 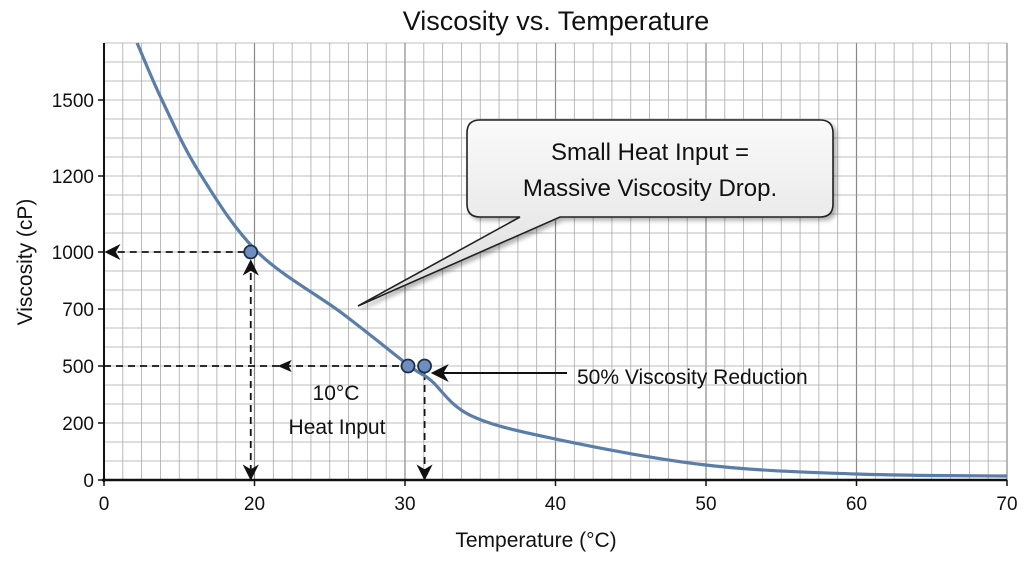 What do you see at coordinates (650, 152) in the screenshot?
I see `callout-line-1: Small Heat Input =` at bounding box center [650, 152].